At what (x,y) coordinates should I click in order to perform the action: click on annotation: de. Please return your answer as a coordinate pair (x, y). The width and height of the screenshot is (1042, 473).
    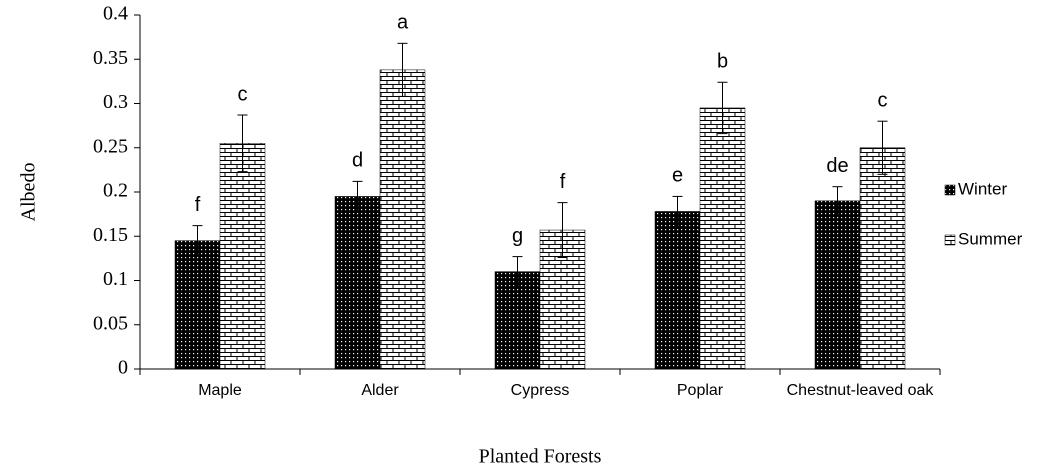
    Looking at the image, I should click on (837, 166).